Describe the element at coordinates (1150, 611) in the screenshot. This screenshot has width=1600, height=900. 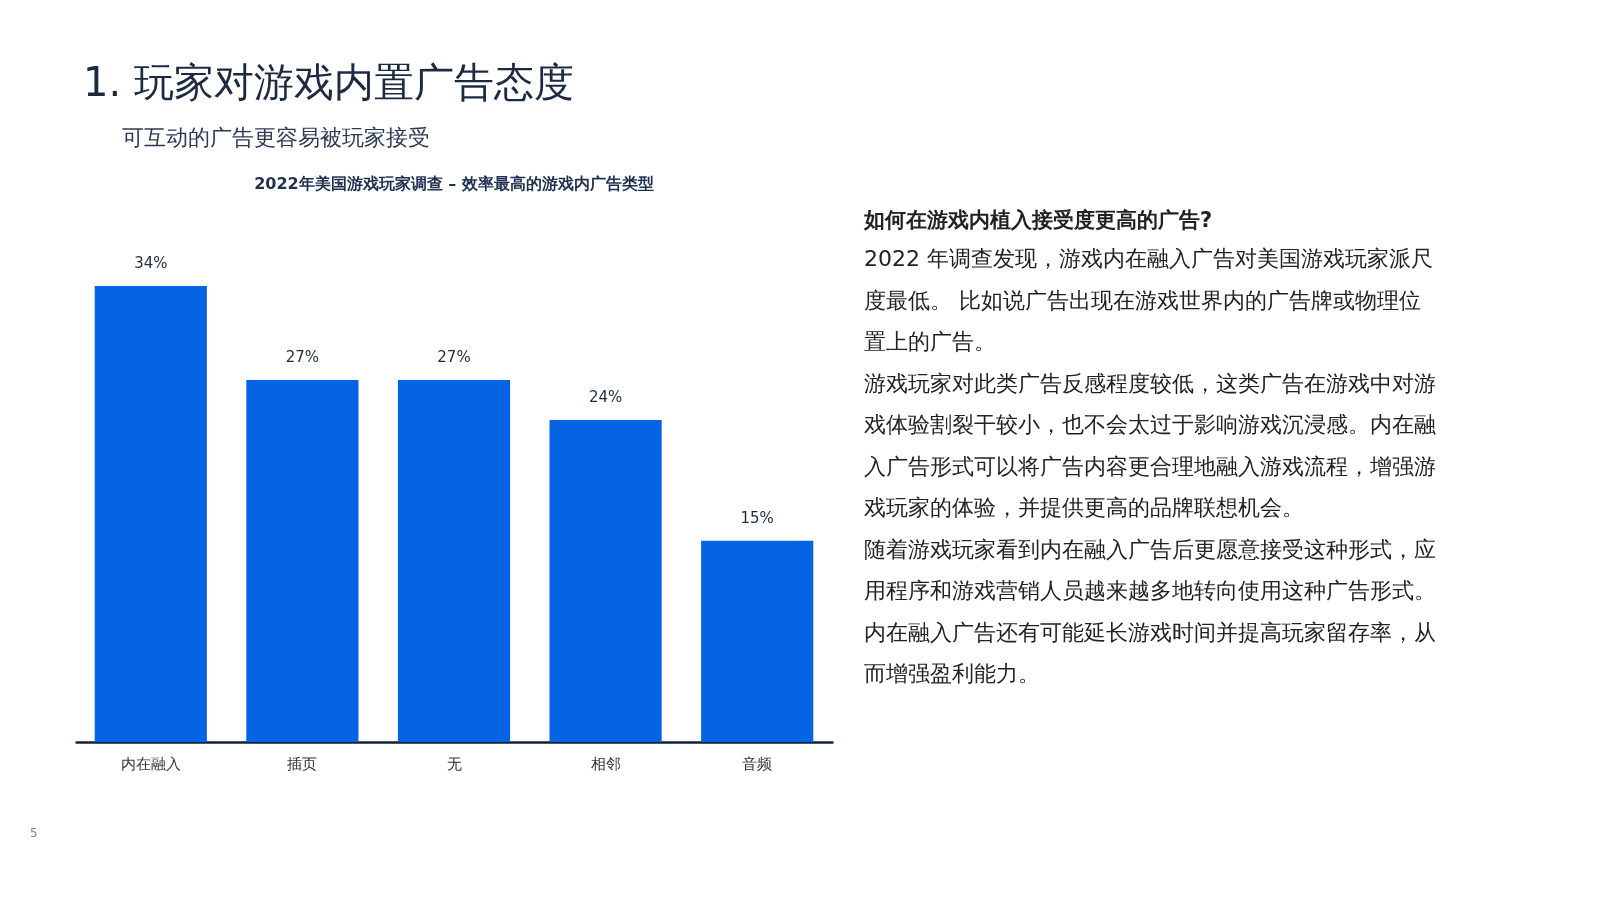
I see `text: 随着游戏玩家看到内在融入广告后更愿意接受这种形式，应用程序和游戏营销人员越来越多地转向使用这种广告形式。内在融入广告还有可能延长游戏时间并提高玩家留存率，从而增强盈利能力。` at that location.